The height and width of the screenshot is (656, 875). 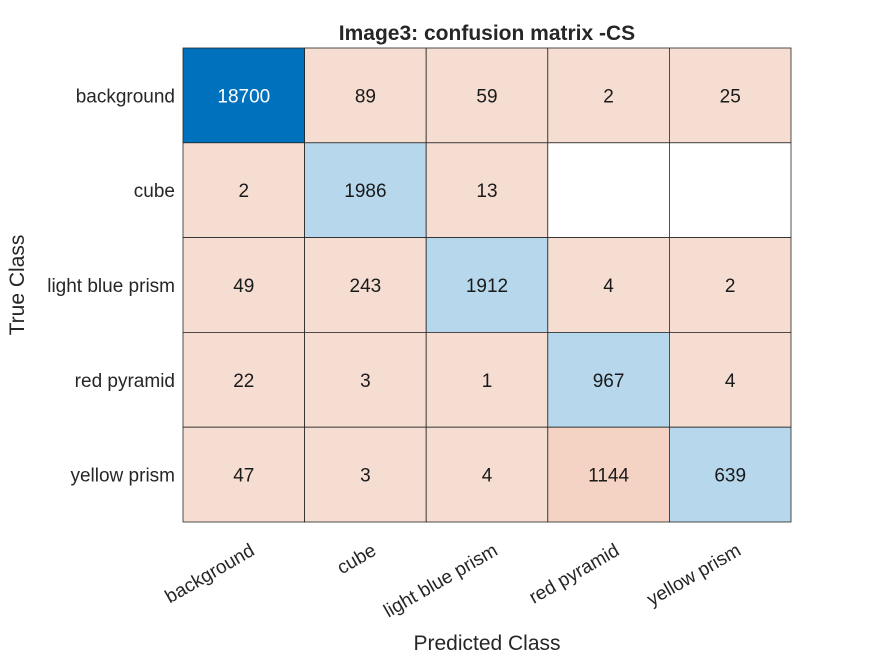 I want to click on y-tick-label: cube, so click(x=154, y=191).